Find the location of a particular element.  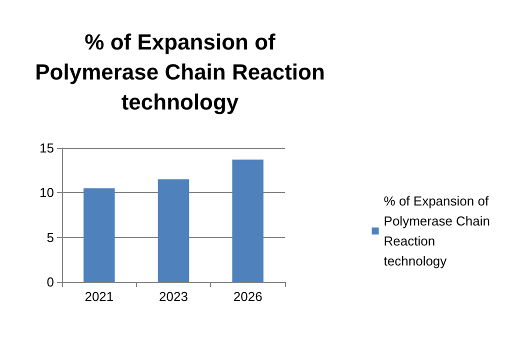

legend-label: % of Expansion of Polymerase Chain Reaction technology is located at coordinates (437, 231).